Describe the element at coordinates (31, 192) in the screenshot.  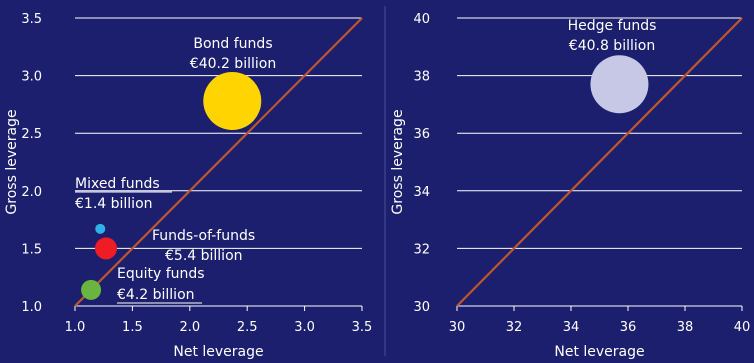
I see `y-tick-label: 2.0` at that location.